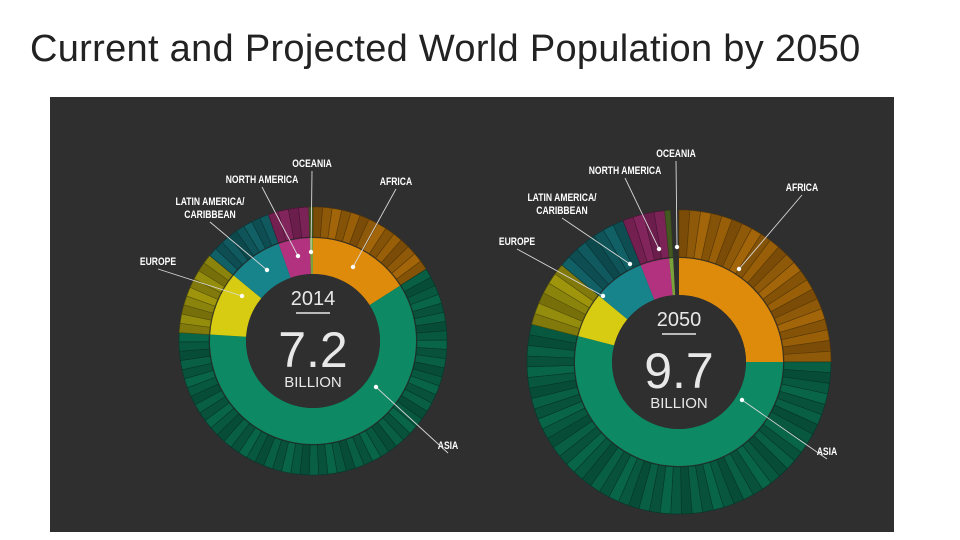 The image size is (960, 540). Describe the element at coordinates (630, 264) in the screenshot. I see `marker-latin-america-caribbean-2050` at that location.